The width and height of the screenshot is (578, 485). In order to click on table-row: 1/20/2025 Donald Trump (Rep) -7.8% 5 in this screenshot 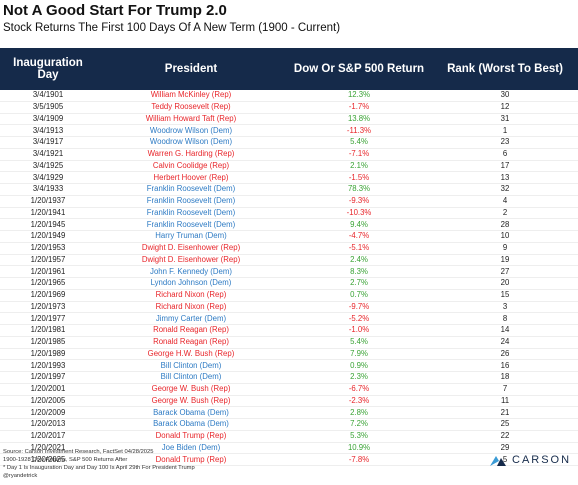, I will do `click(289, 459)`.